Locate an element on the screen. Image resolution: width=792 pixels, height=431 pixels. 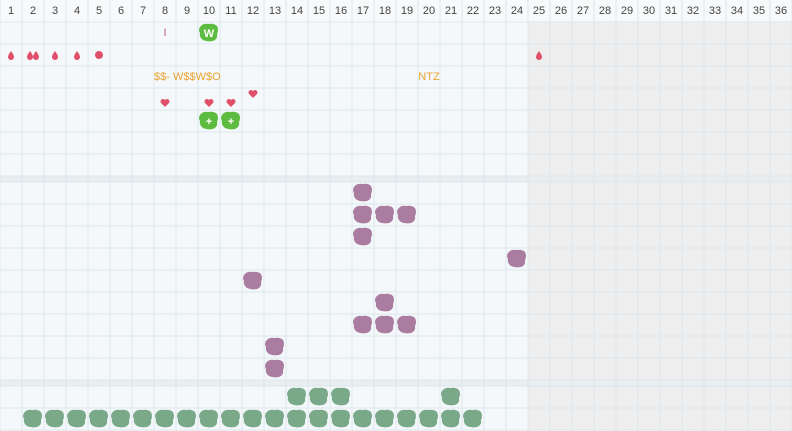
marker: I is located at coordinates (164, 33).